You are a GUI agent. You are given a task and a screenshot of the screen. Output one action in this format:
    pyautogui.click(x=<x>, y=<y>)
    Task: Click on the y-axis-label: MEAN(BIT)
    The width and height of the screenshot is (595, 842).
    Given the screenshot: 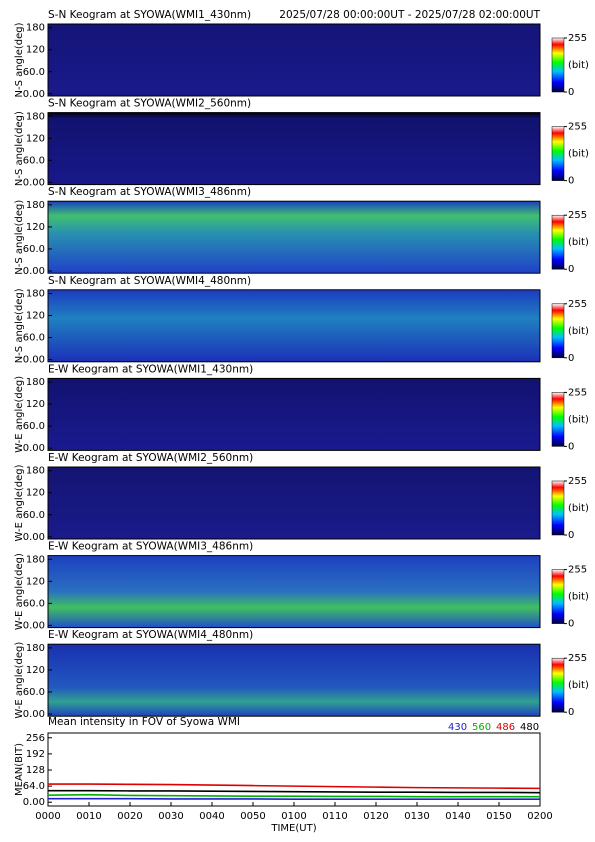 What is the action you would take?
    pyautogui.click(x=19, y=769)
    